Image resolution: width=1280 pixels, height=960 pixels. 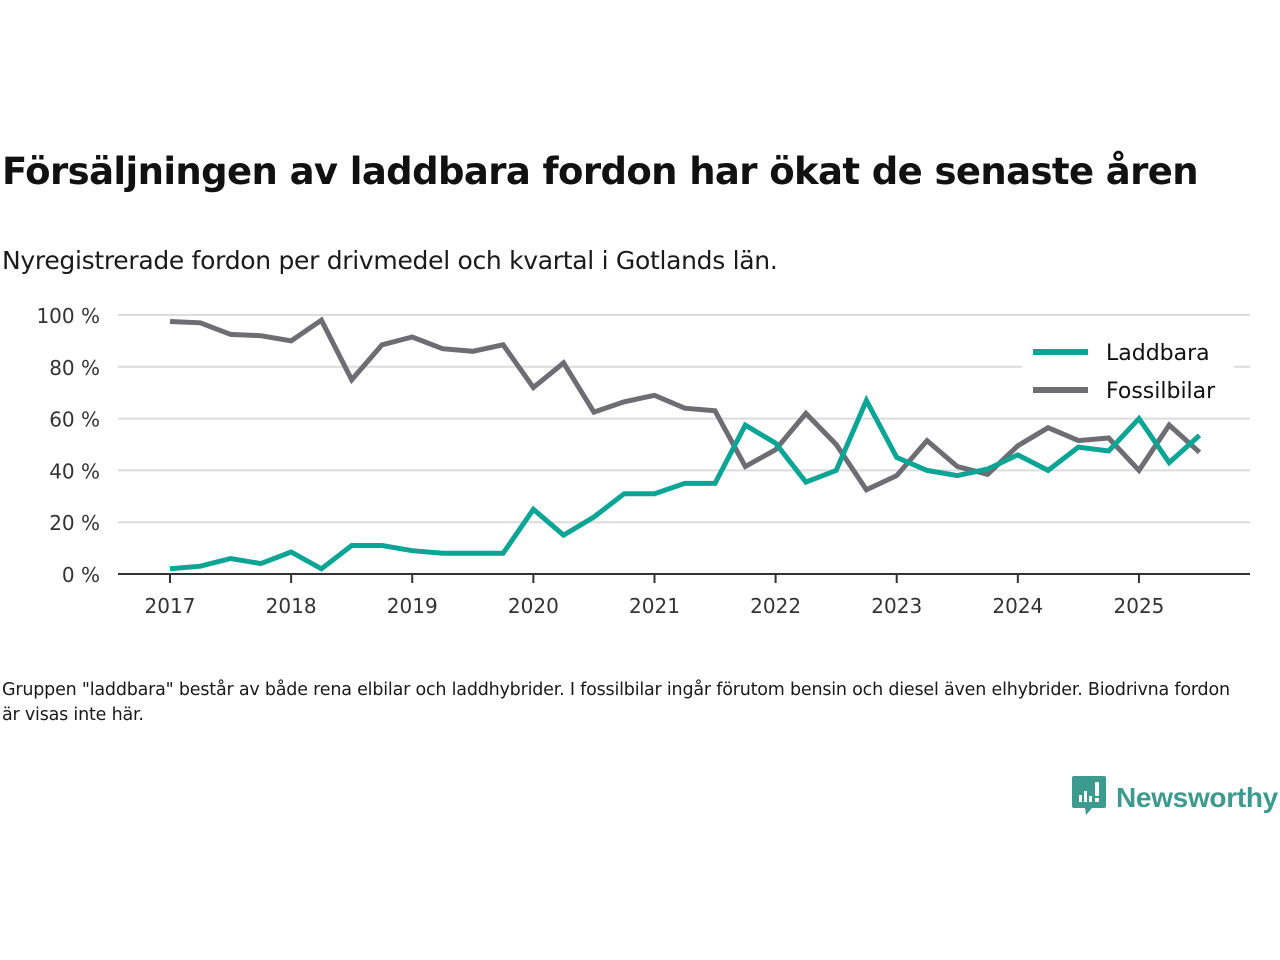 I want to click on x-tick-label: 2024, so click(x=1017, y=606).